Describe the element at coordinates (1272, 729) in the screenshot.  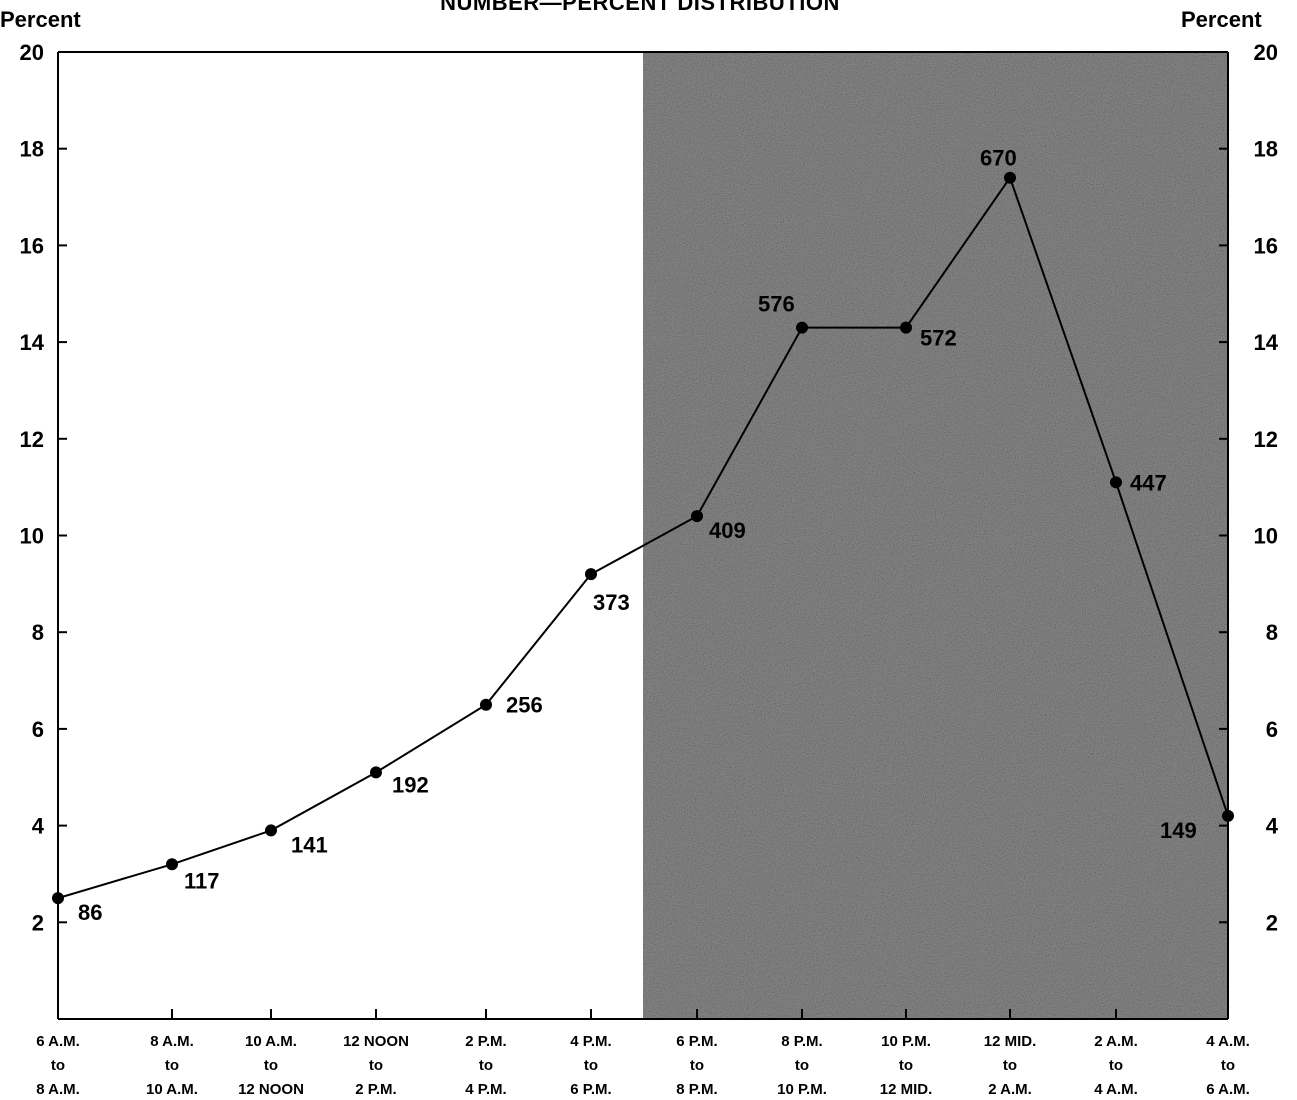
I see `y-tick-label-right: 6` at that location.